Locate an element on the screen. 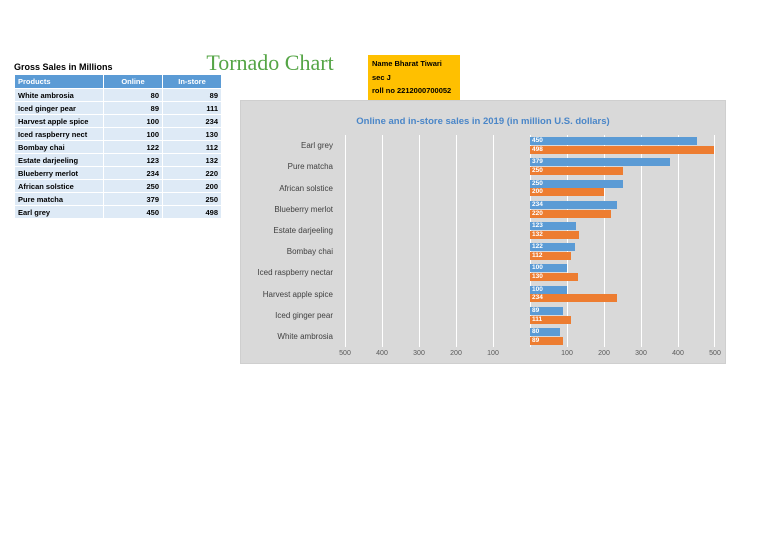 Image resolution: width=768 pixels, height=543 pixels. table-row: Estate darjeeling 123 132 is located at coordinates (118, 160).